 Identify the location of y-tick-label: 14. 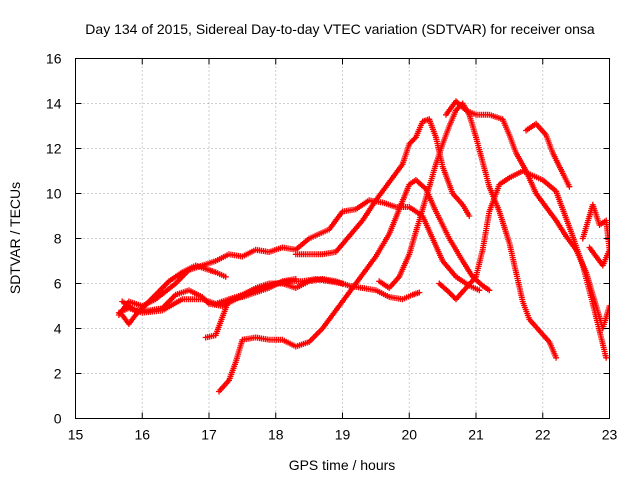
(54, 104).